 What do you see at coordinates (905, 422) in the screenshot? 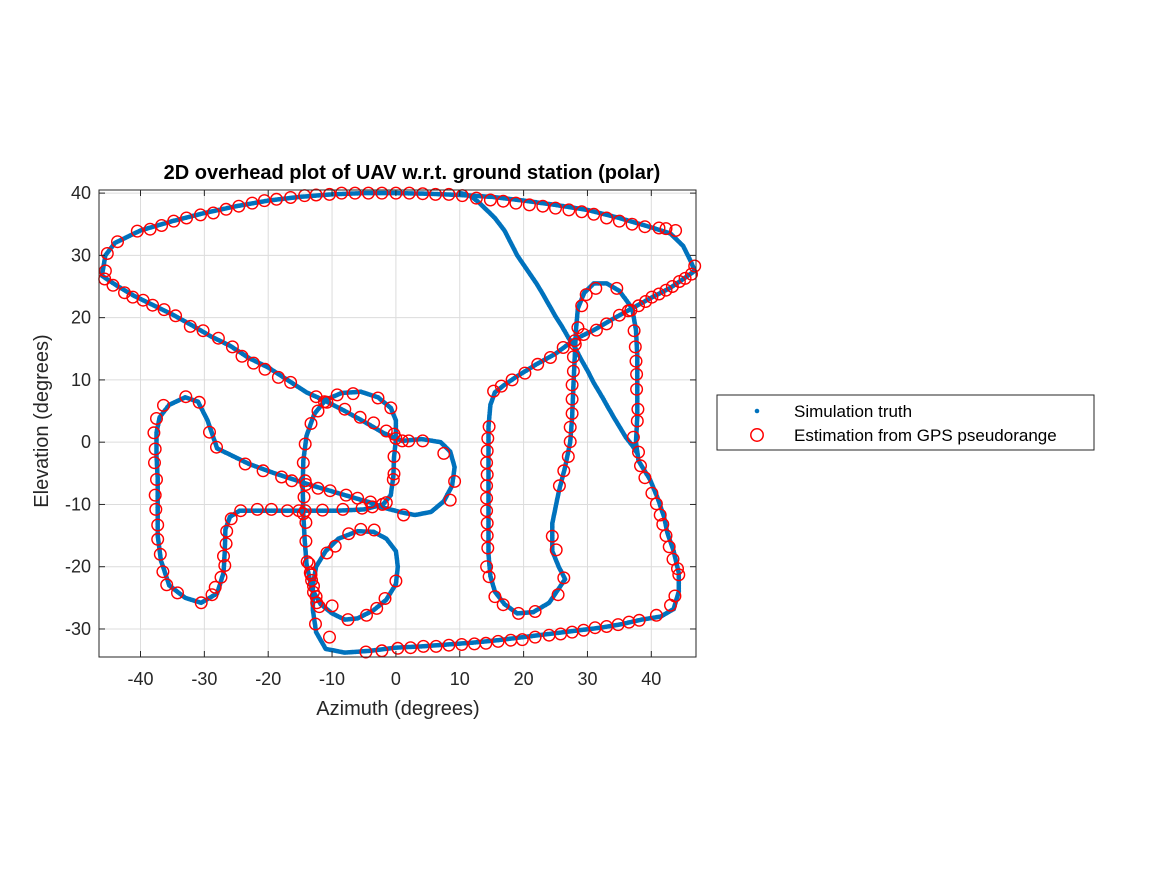
I see `legend-box` at bounding box center [905, 422].